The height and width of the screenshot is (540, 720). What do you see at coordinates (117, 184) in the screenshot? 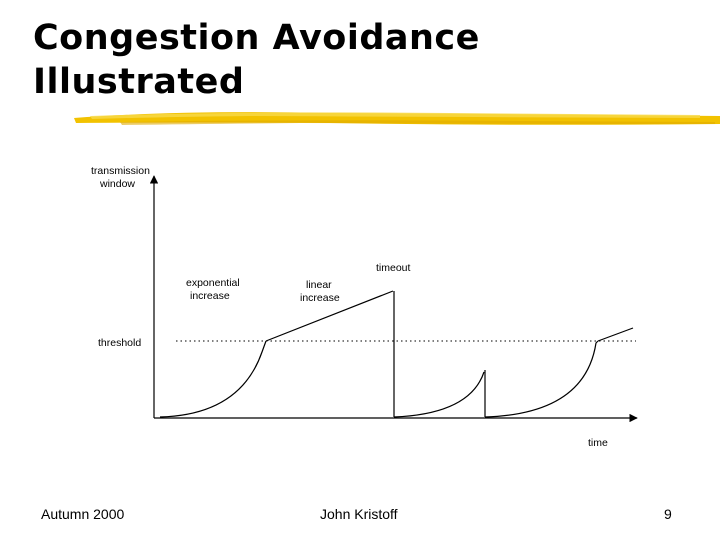
I see `y-axis-label-line-2: window` at bounding box center [117, 184].